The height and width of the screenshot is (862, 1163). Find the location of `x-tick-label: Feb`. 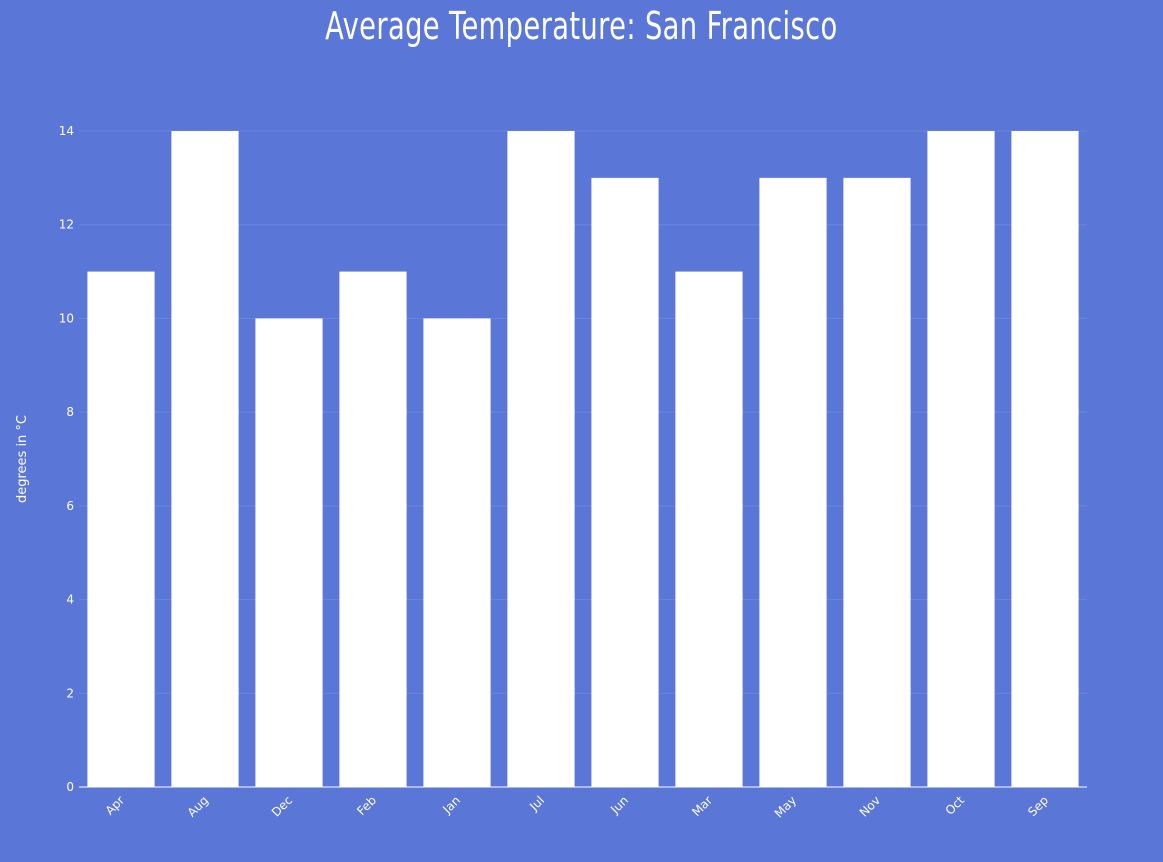

x-tick-label: Feb is located at coordinates (366, 805).